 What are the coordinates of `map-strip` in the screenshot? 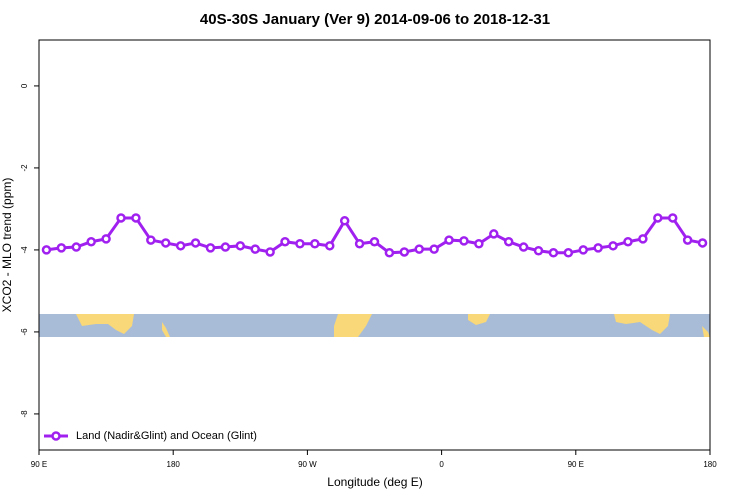 It's located at (374, 325).